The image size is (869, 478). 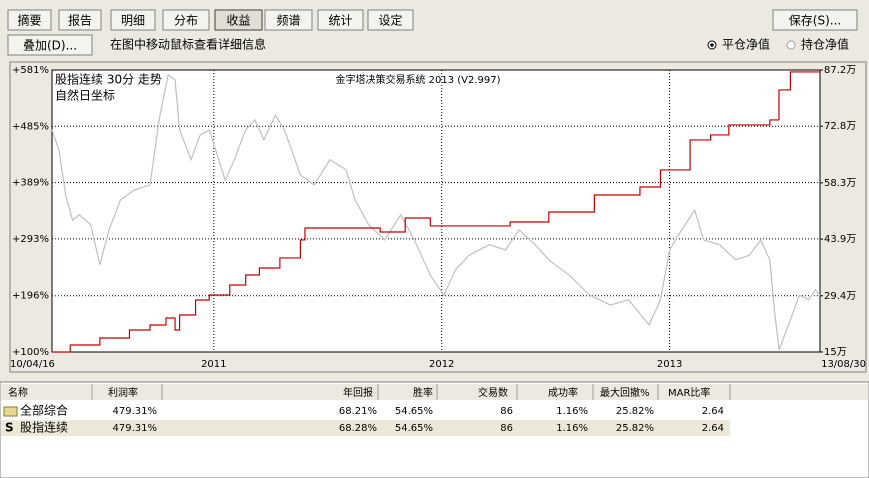 I want to click on button-label: 明细, so click(x=133, y=21).